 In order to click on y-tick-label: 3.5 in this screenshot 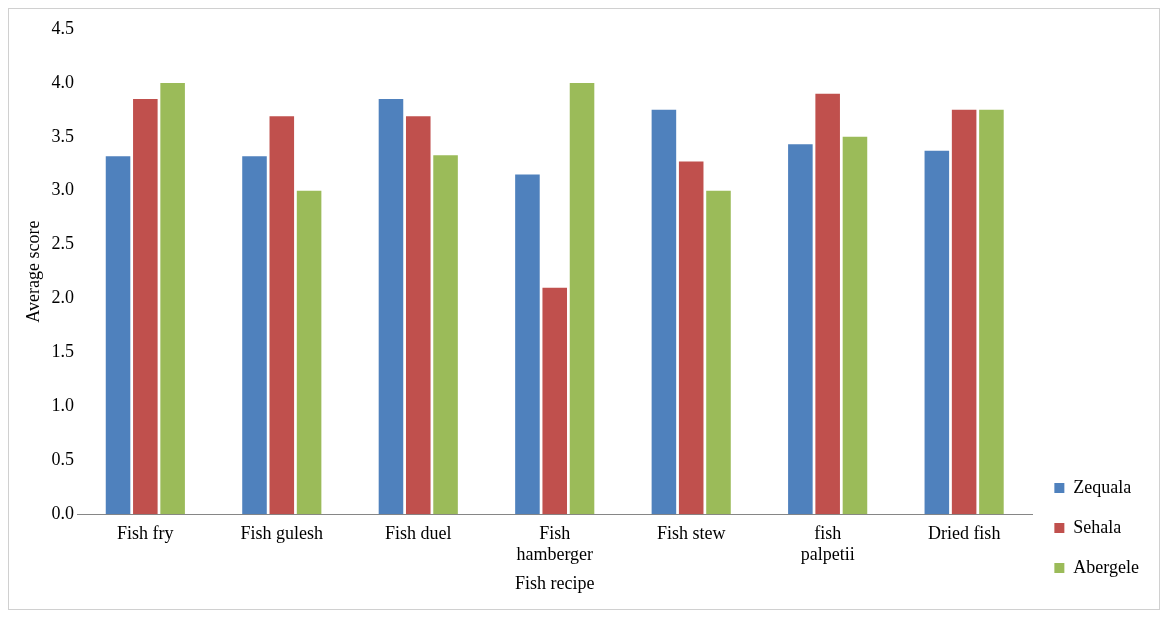, I will do `click(63, 135)`.